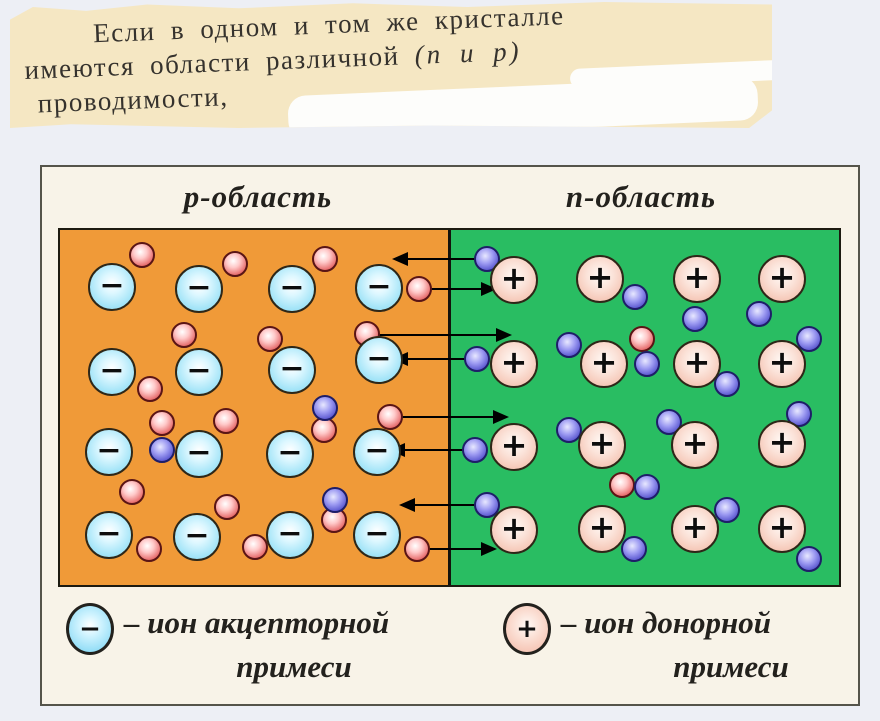 The height and width of the screenshot is (721, 880). Describe the element at coordinates (443, 505) in the screenshot. I see `diffusion-arrow-left` at that location.